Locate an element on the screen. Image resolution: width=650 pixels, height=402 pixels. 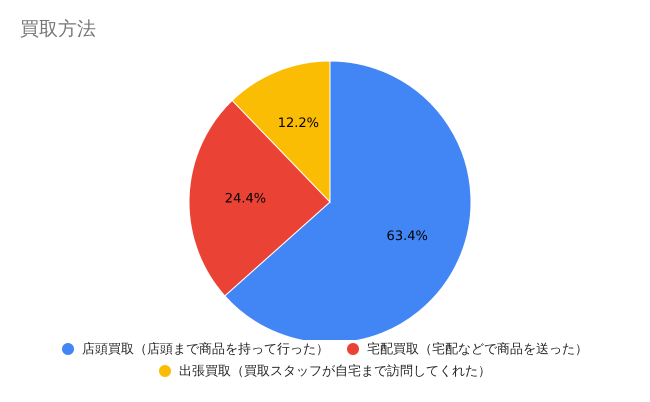
legend-label: 宅配買取（宅配などで商品を送った） is located at coordinates (477, 349).